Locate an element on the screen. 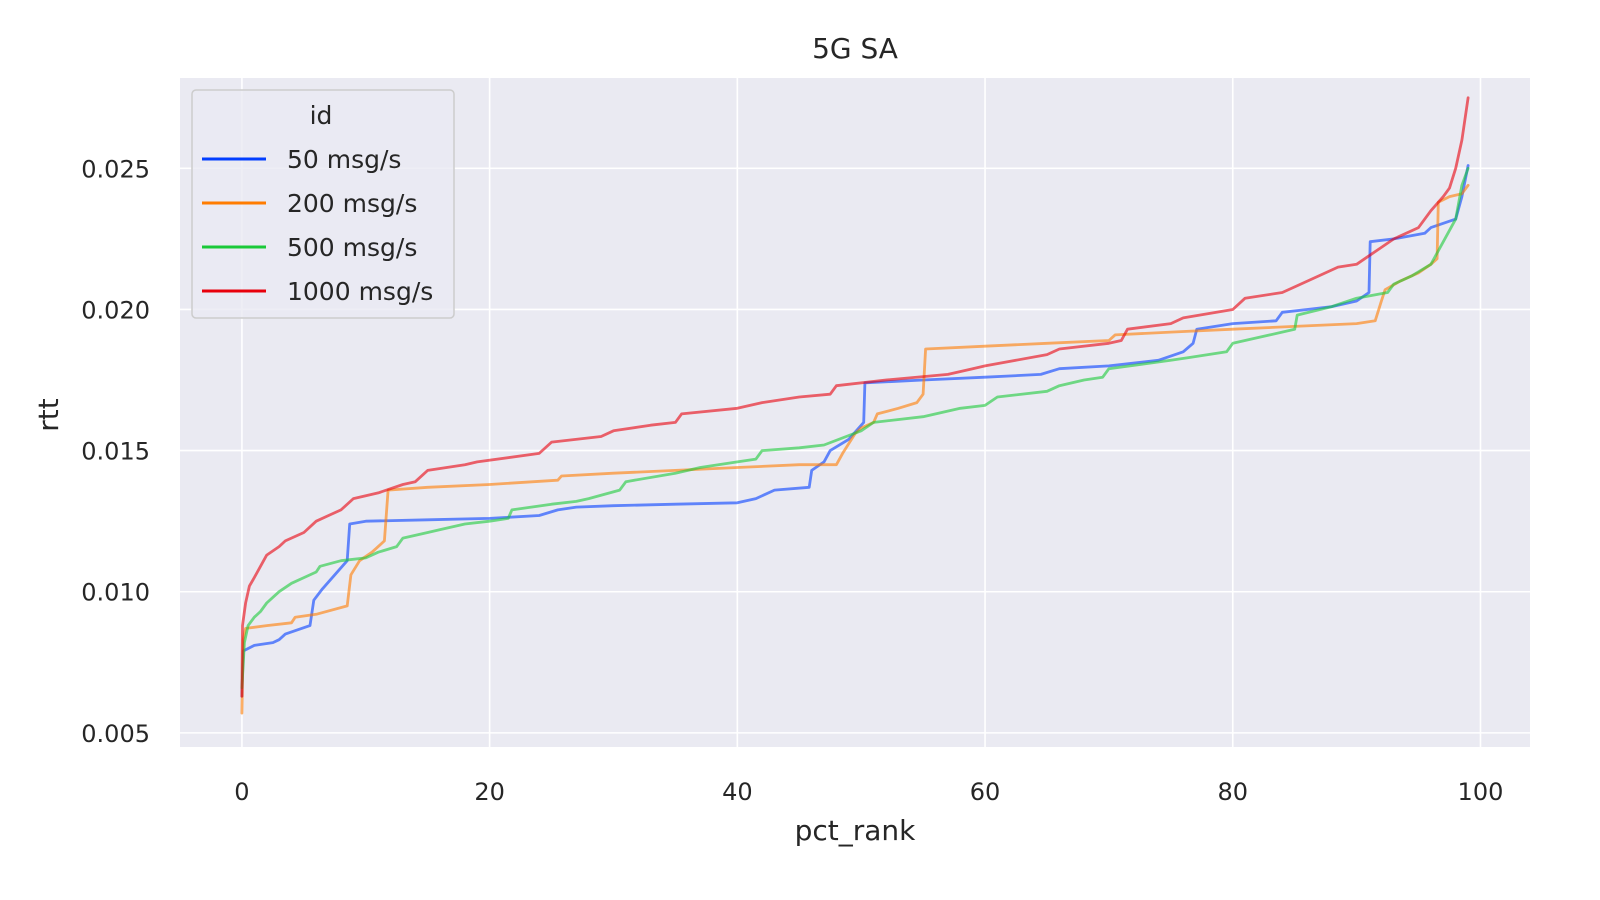 The width and height of the screenshot is (1600, 900). x-axis-title: pct_rank is located at coordinates (856, 830).